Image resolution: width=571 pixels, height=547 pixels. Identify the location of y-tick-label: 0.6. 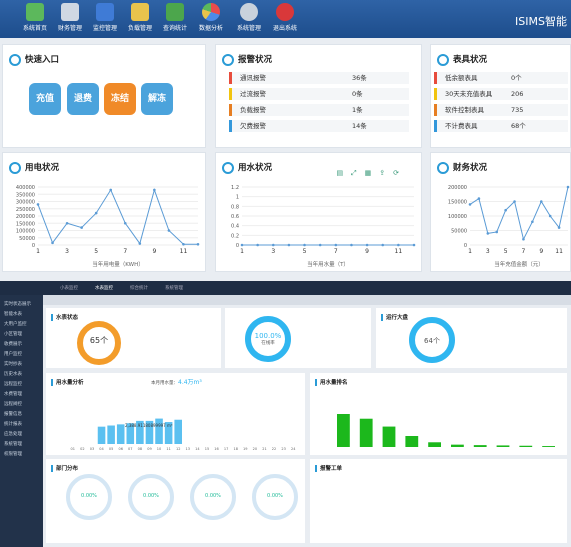
(235, 217).